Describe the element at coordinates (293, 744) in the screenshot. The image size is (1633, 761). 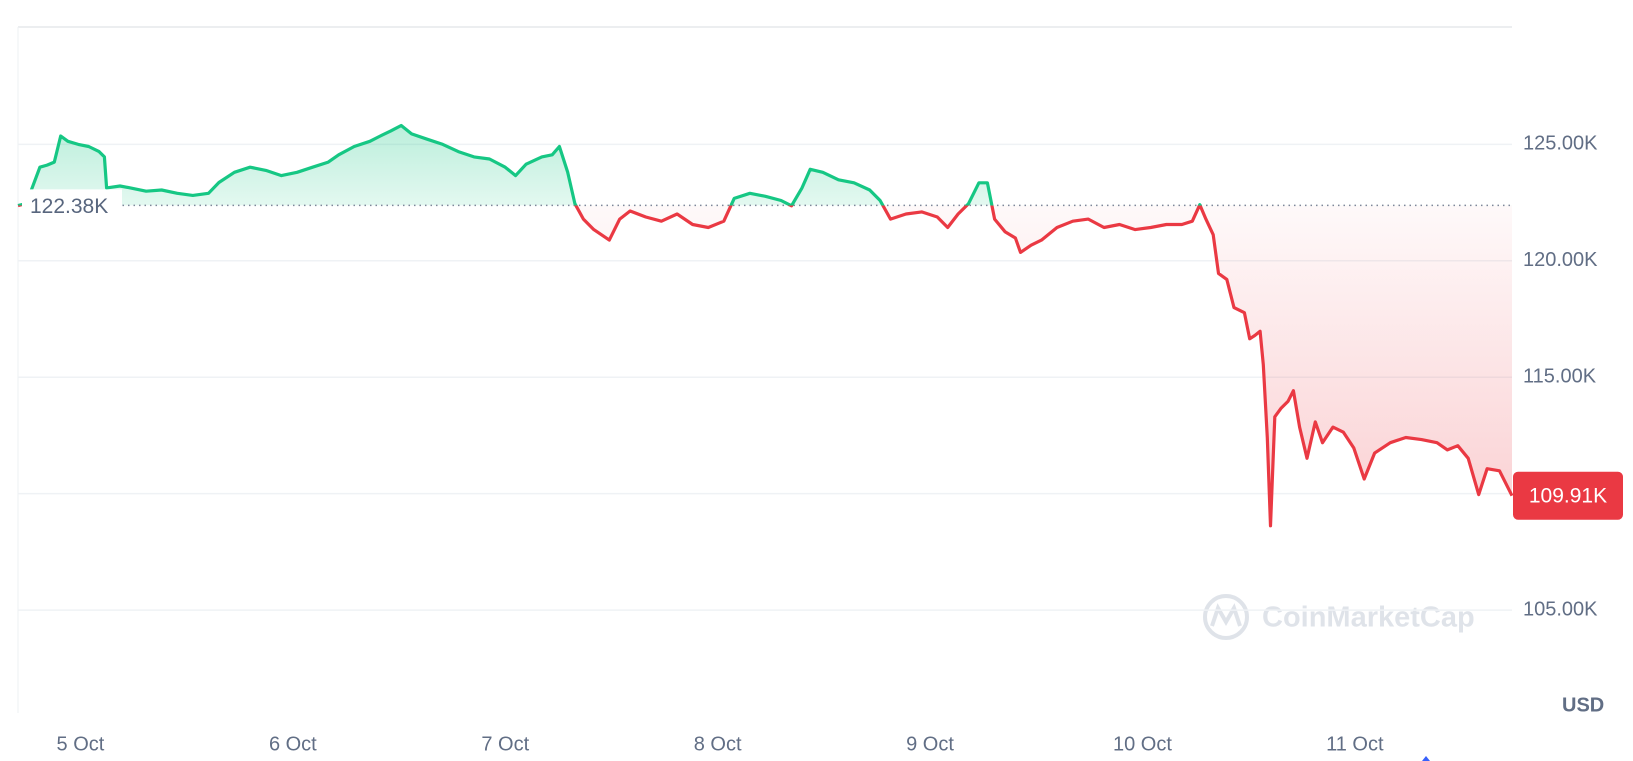
I see `x-tick-label: 6 Oct` at that location.